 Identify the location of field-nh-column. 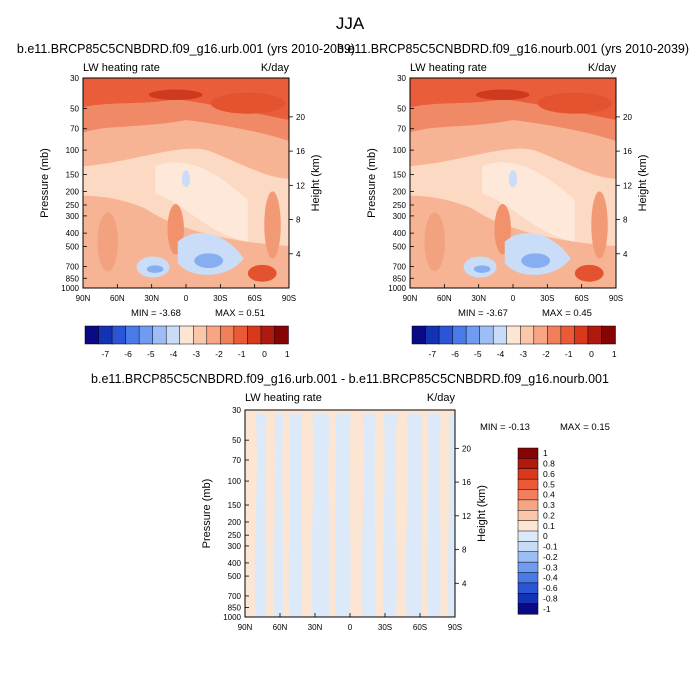
(435, 242).